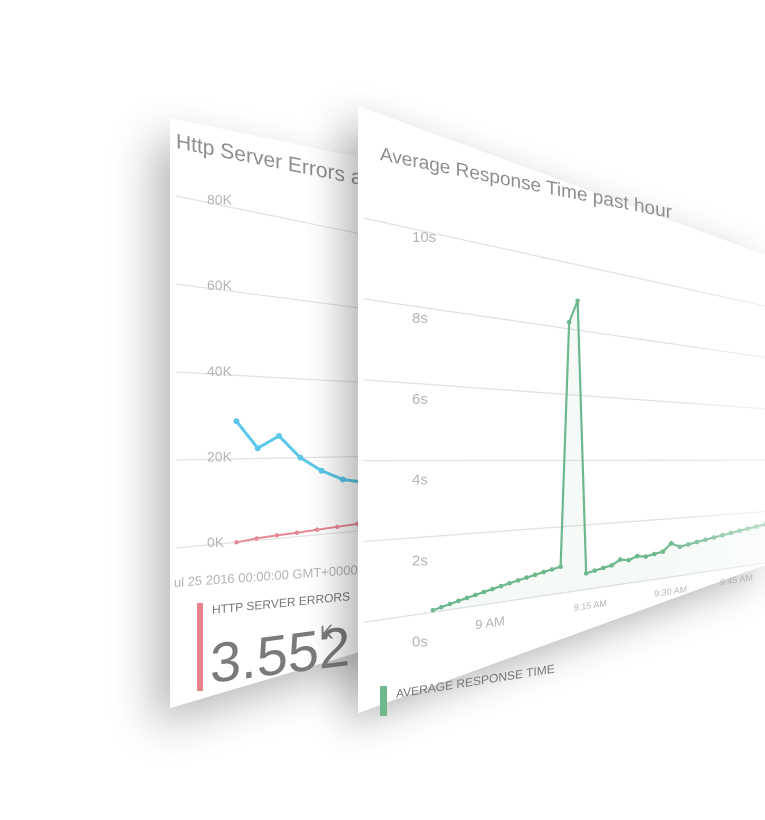  Describe the element at coordinates (327, 633) in the screenshot. I see `kpi-unit-http-errors: K` at that location.